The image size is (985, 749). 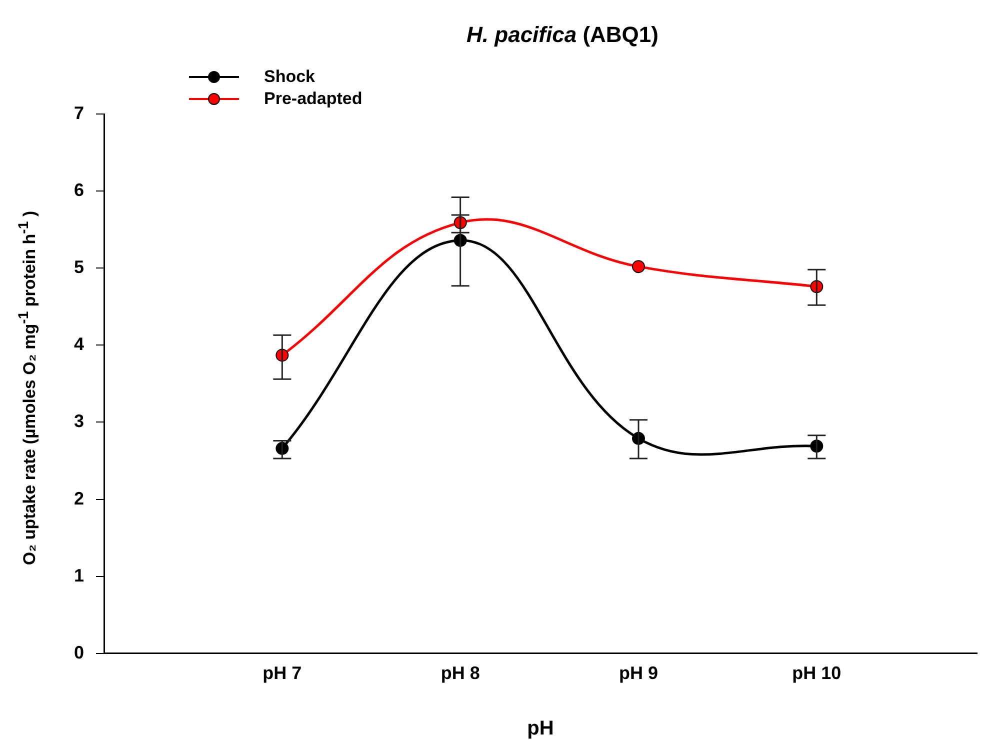 I want to click on y-tick-label: 6, so click(x=79, y=190).